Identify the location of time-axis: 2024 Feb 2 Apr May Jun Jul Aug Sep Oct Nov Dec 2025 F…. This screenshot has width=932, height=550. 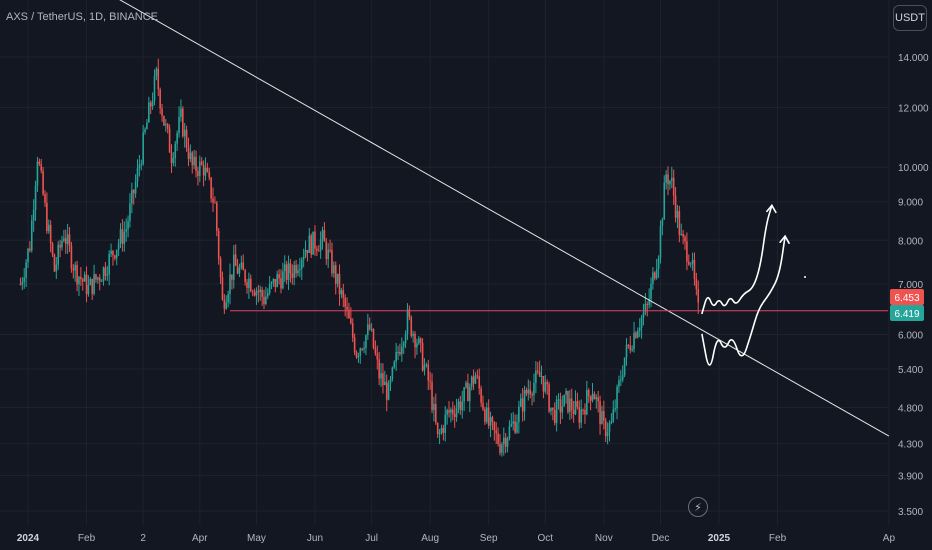
(456, 538).